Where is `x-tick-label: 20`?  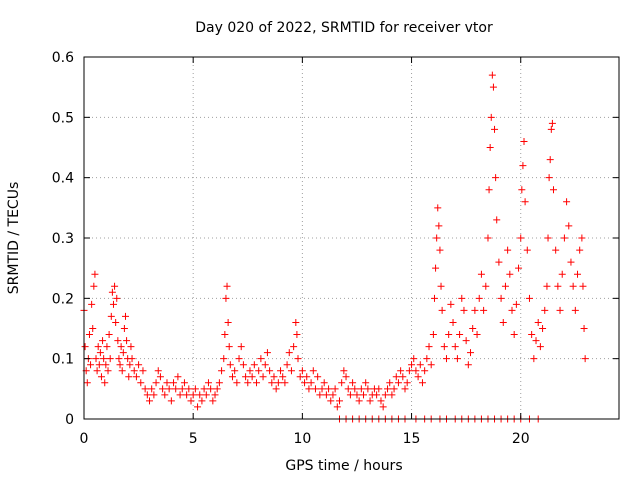
x-tick-label: 20 is located at coordinates (521, 439).